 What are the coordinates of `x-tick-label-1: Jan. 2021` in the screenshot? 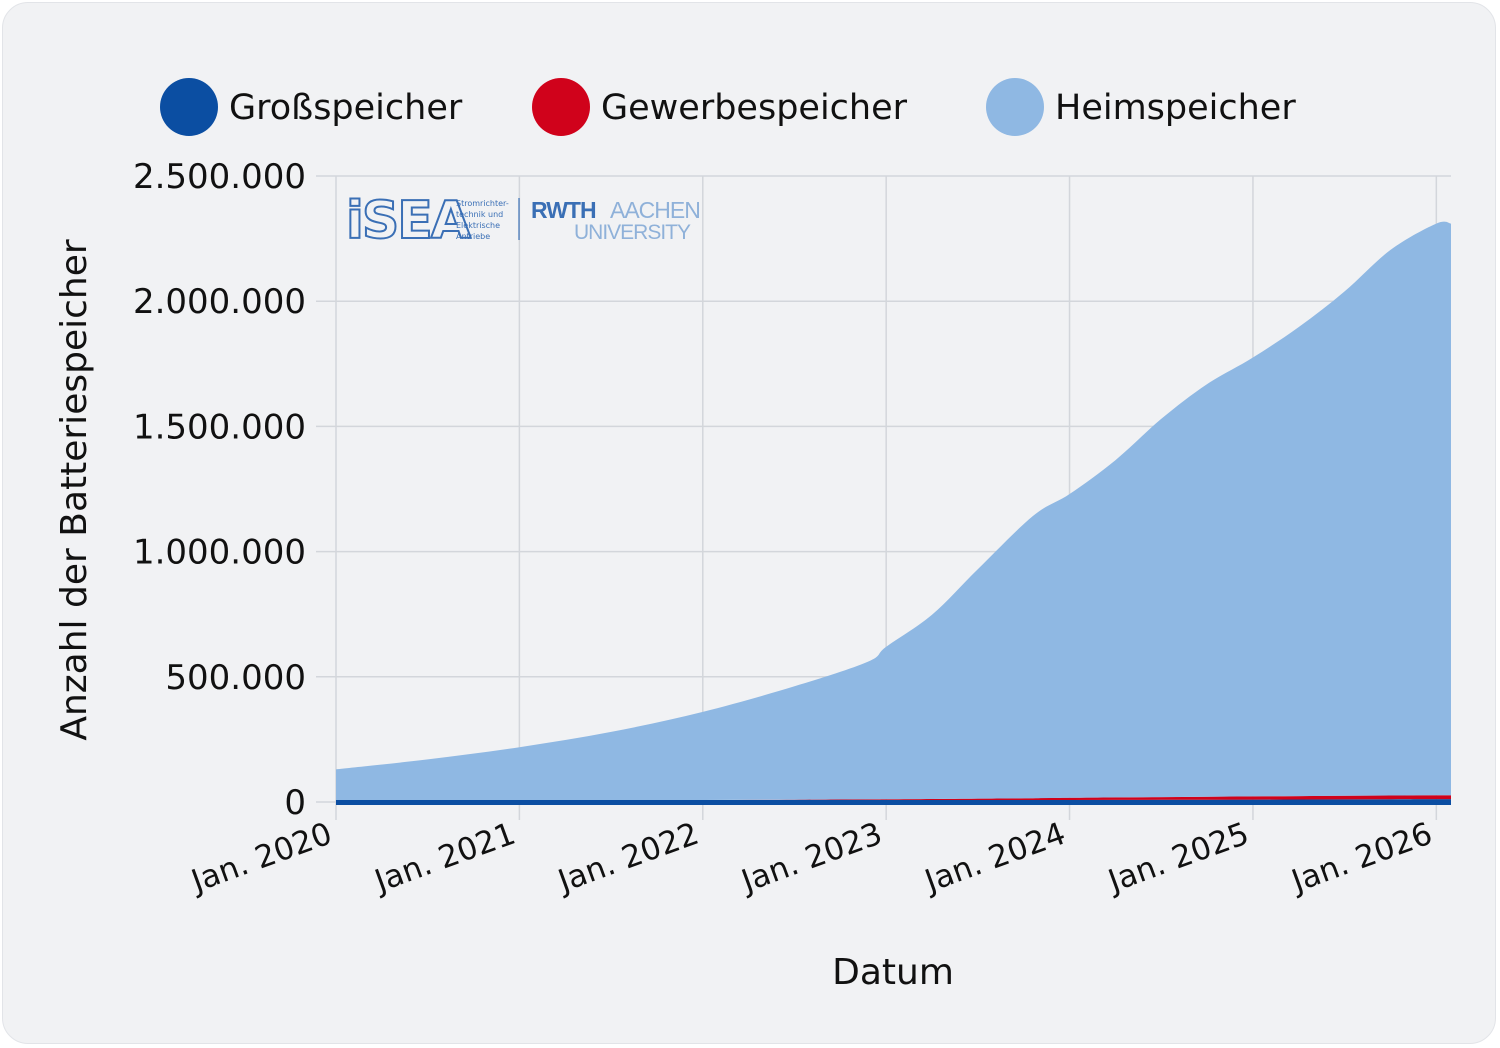 It's located at (444, 858).